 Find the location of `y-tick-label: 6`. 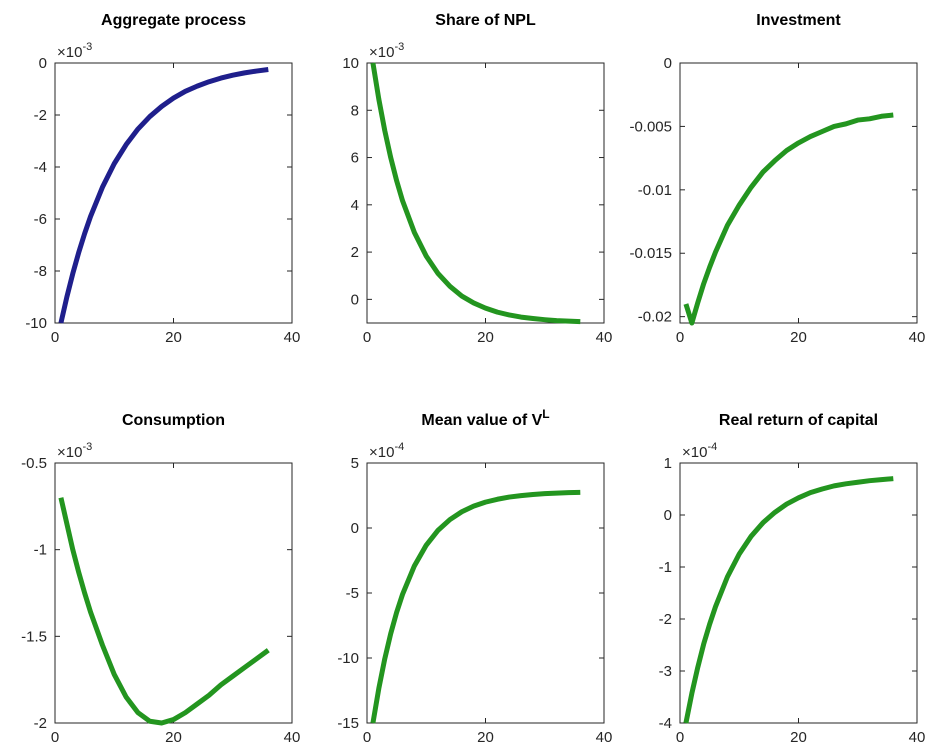

y-tick-label: 6 is located at coordinates (355, 158).